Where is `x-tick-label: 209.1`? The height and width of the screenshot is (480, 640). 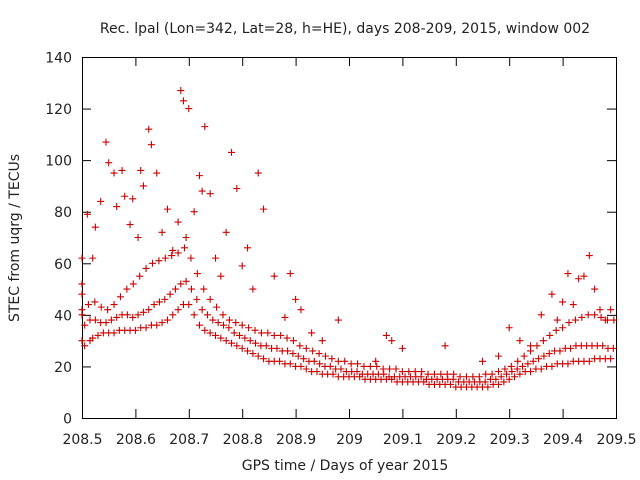 x-tick-label: 209.1 is located at coordinates (403, 440).